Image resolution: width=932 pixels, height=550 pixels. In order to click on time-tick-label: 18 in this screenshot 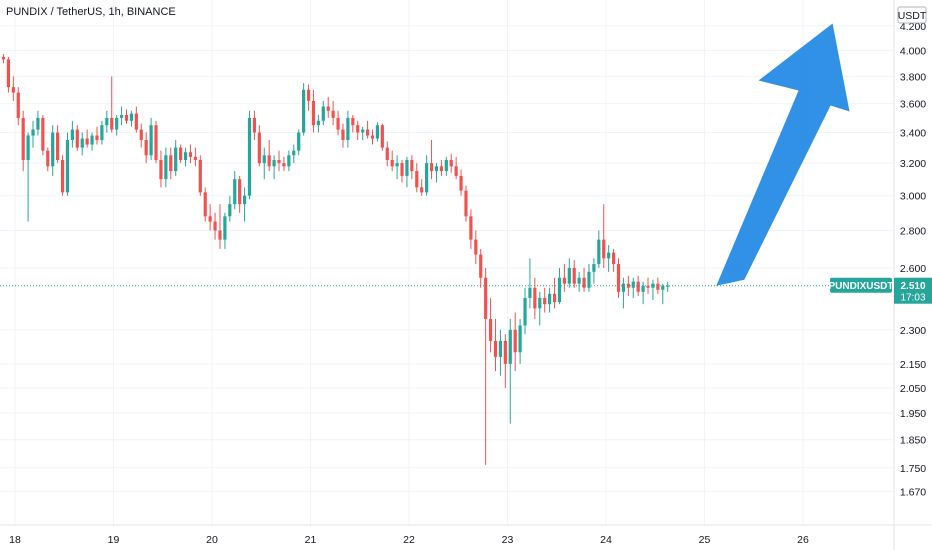, I will do `click(15, 540)`.